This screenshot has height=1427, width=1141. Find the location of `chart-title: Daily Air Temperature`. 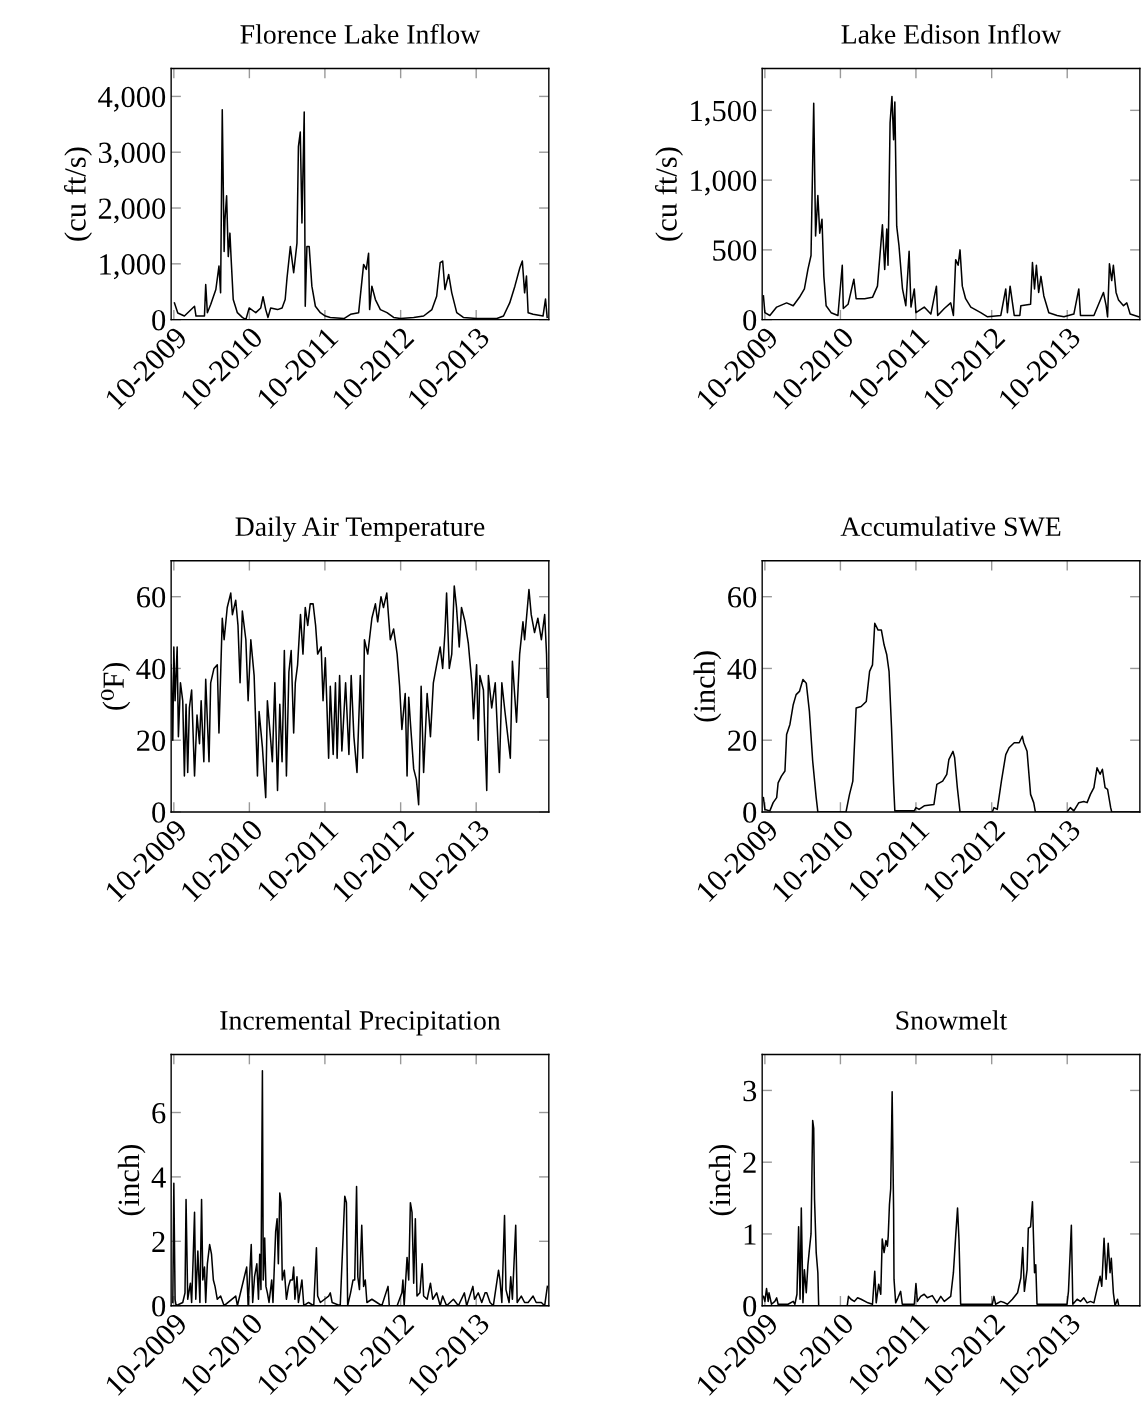

chart-title: Daily Air Temperature is located at coordinates (360, 529).